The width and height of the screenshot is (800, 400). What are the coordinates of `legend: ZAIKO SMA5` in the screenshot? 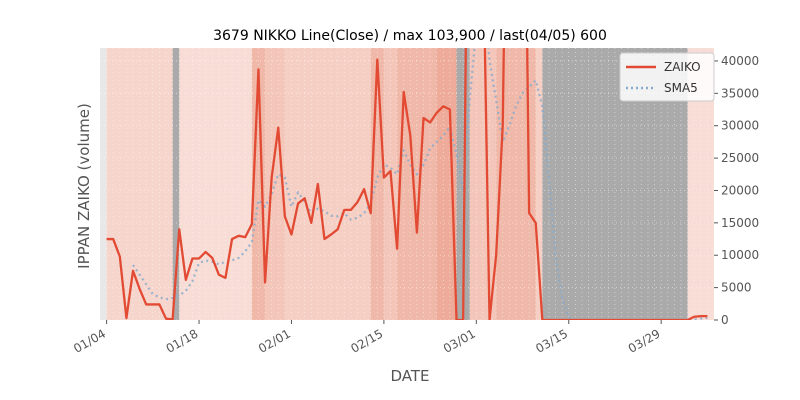 It's located at (667, 77).